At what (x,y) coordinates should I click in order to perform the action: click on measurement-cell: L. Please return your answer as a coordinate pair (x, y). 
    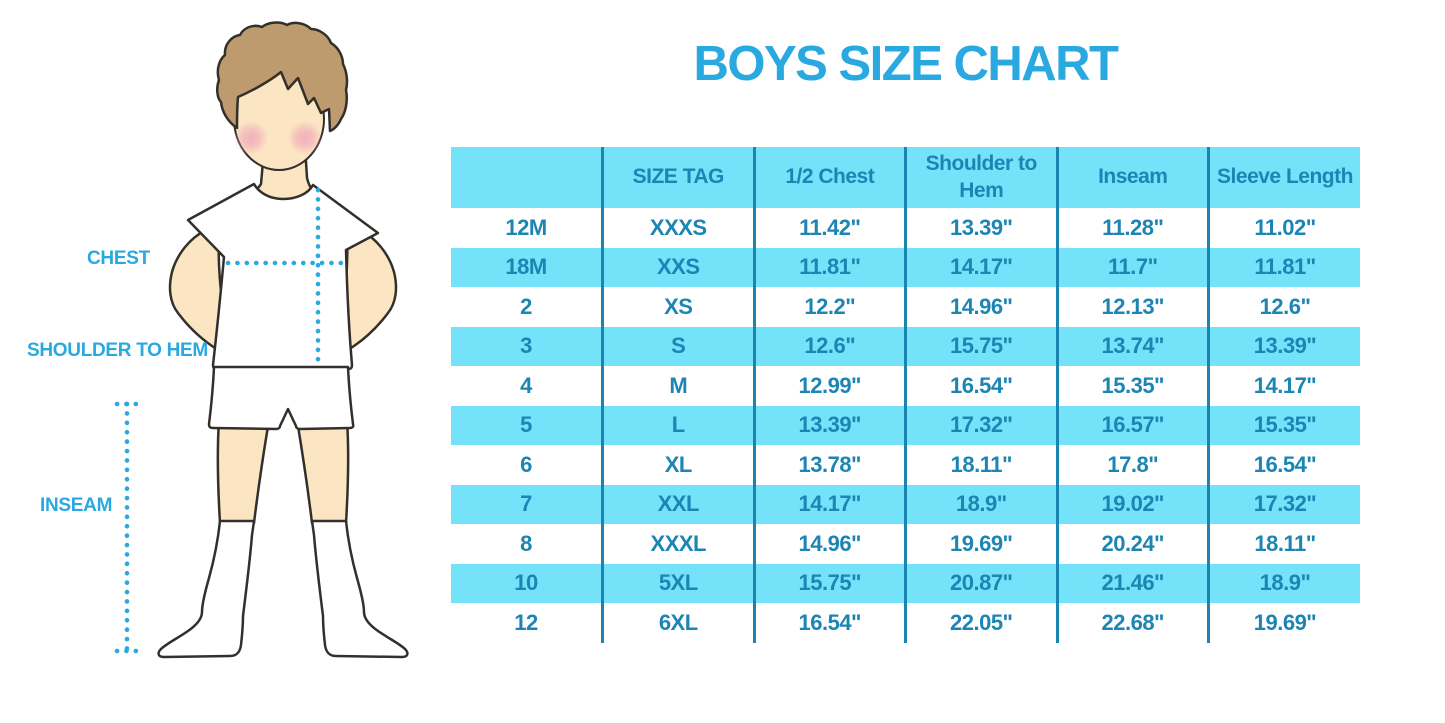
    Looking at the image, I should click on (677, 425).